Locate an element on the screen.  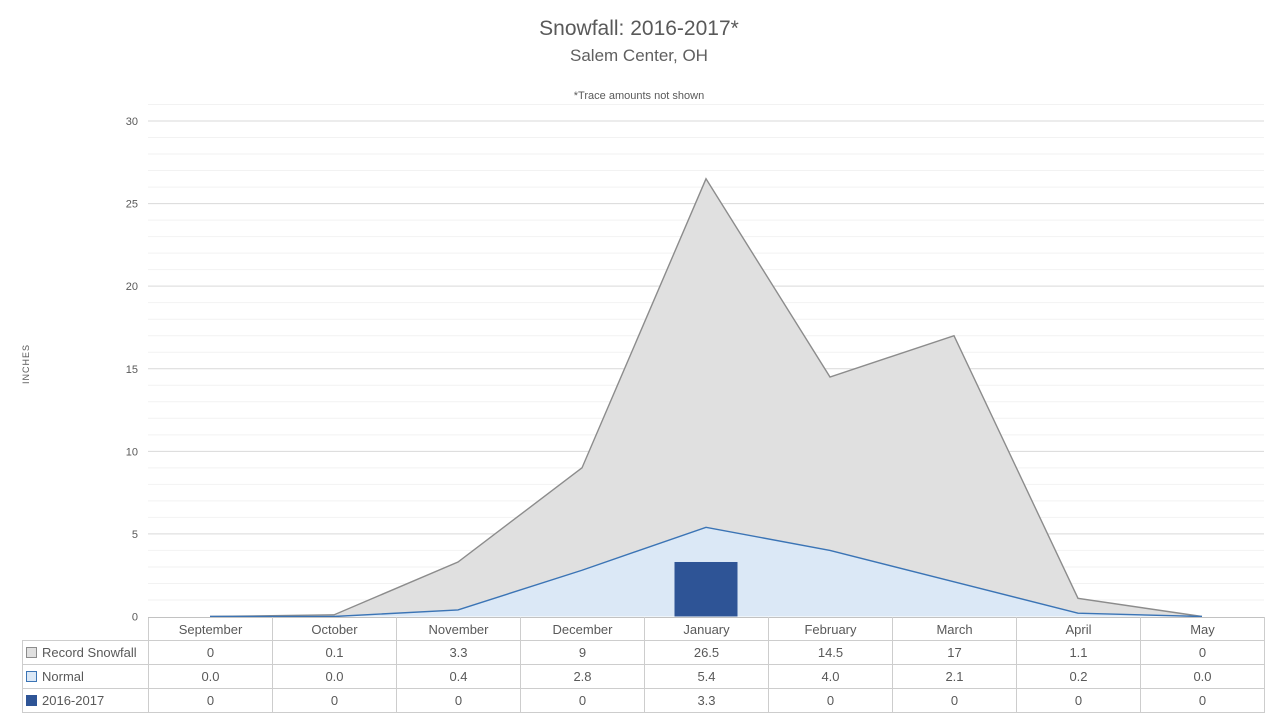
bar-series-group is located at coordinates (706, 589).